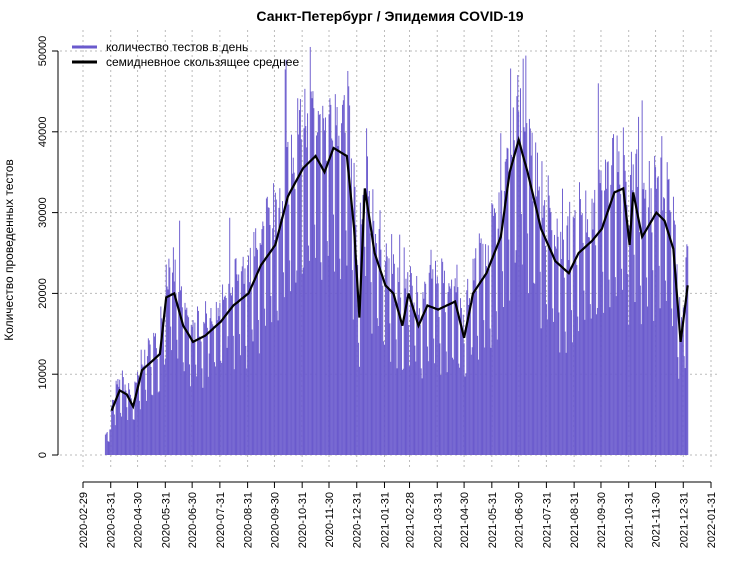 The height and width of the screenshot is (568, 750). I want to click on x-tick-label: 2020-05-31, so click(166, 520).